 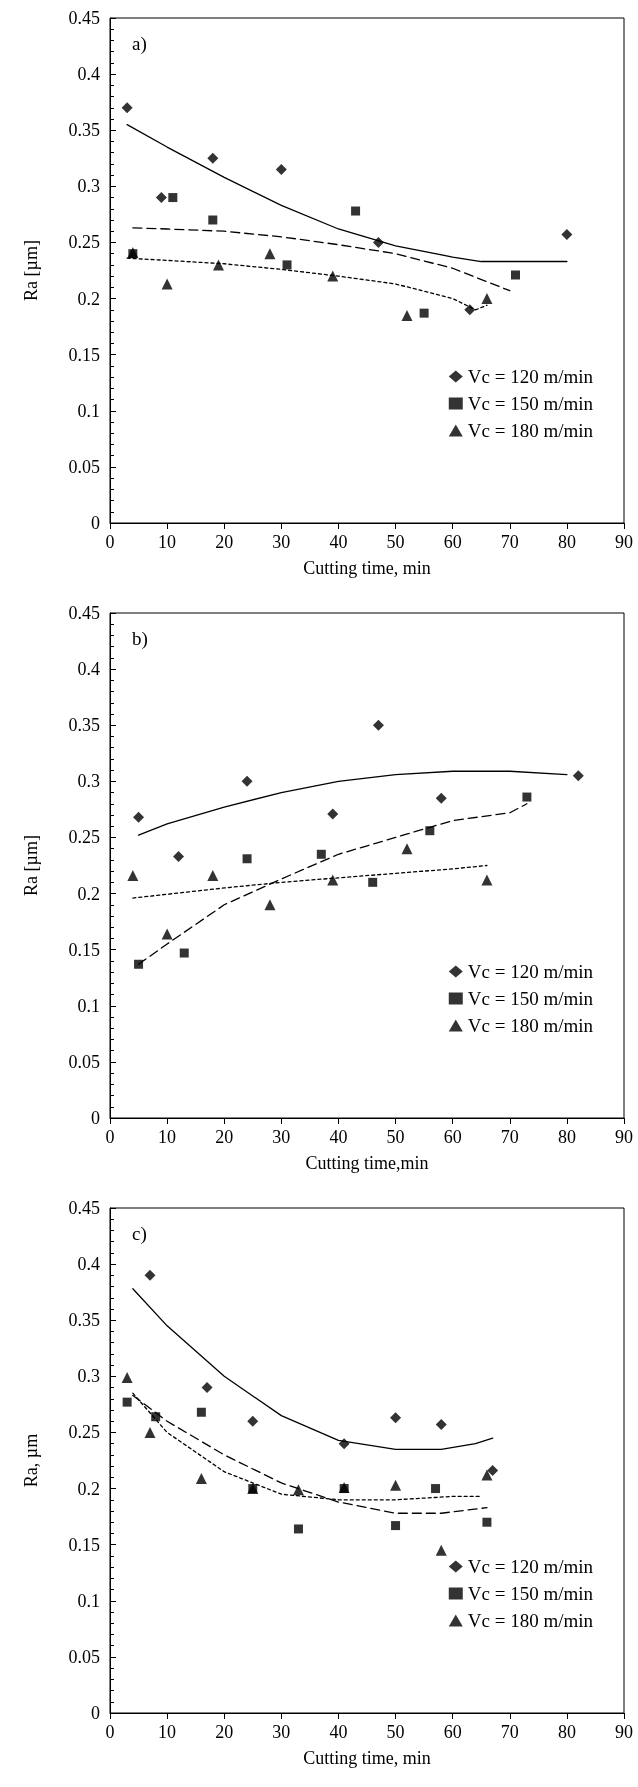 I want to click on y-axis-title: Ra, µm, so click(x=31, y=1460).